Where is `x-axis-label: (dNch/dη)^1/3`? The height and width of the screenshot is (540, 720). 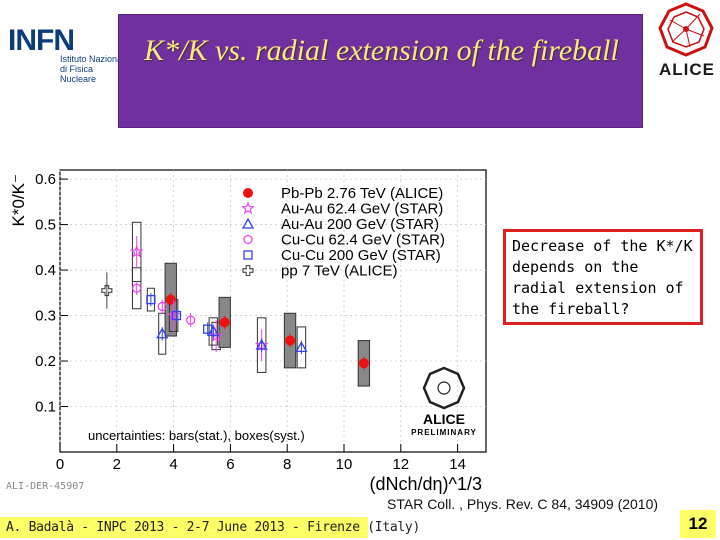
x-axis-label: (dNch/dη)^1/3 is located at coordinates (426, 484).